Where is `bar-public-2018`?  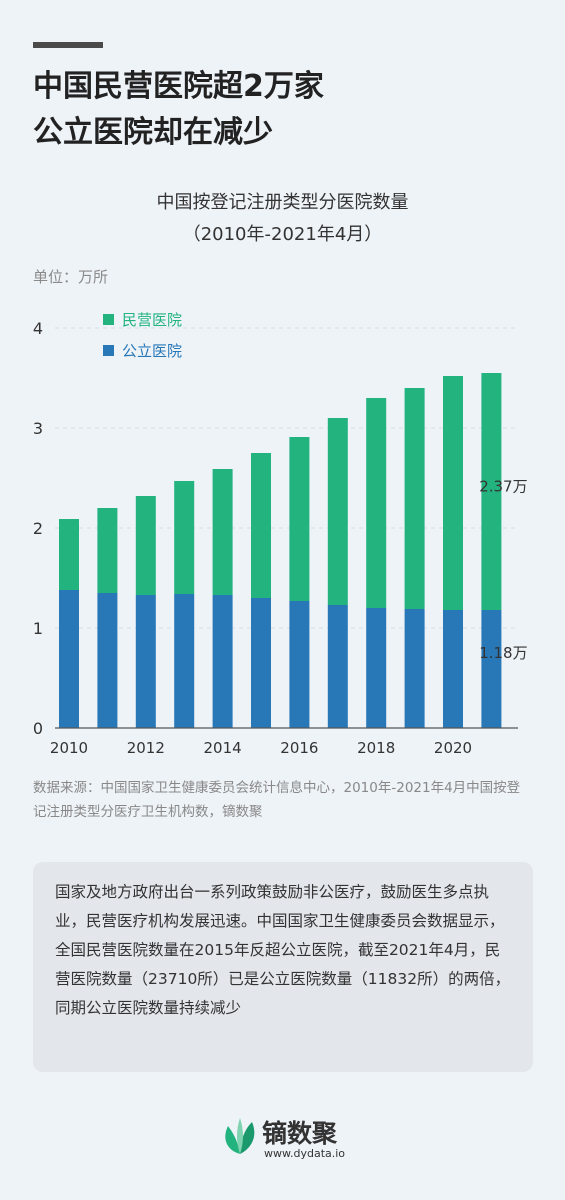
bar-public-2018 is located at coordinates (376, 668).